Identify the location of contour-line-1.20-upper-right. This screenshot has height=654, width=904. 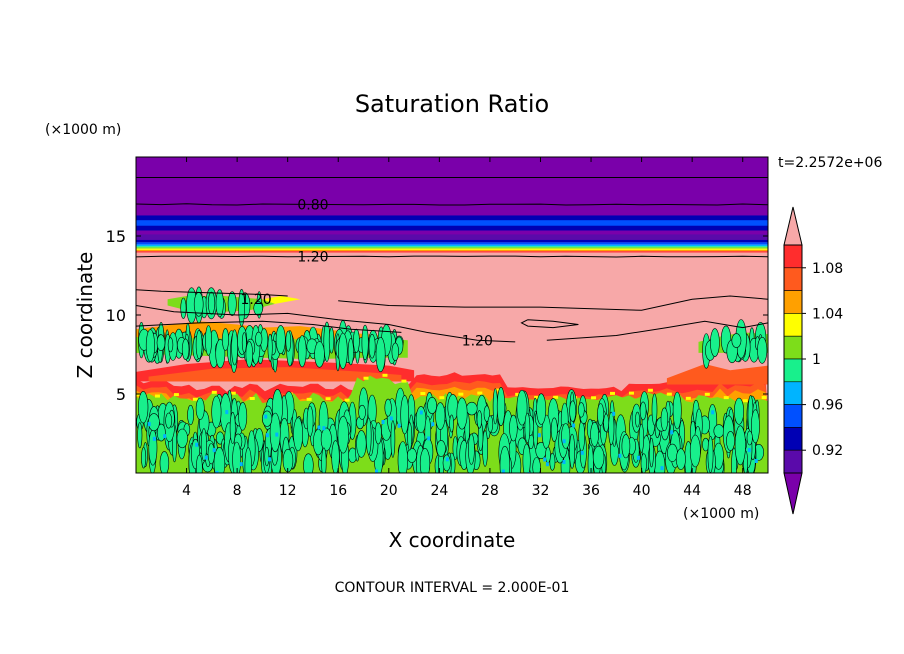
(553, 303).